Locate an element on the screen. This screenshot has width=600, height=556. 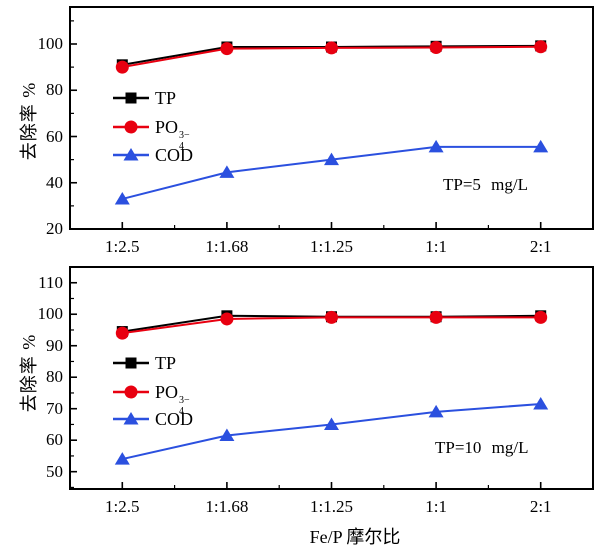
x-axis-title: Fe/P 摩尔比 is located at coordinates (355, 537).